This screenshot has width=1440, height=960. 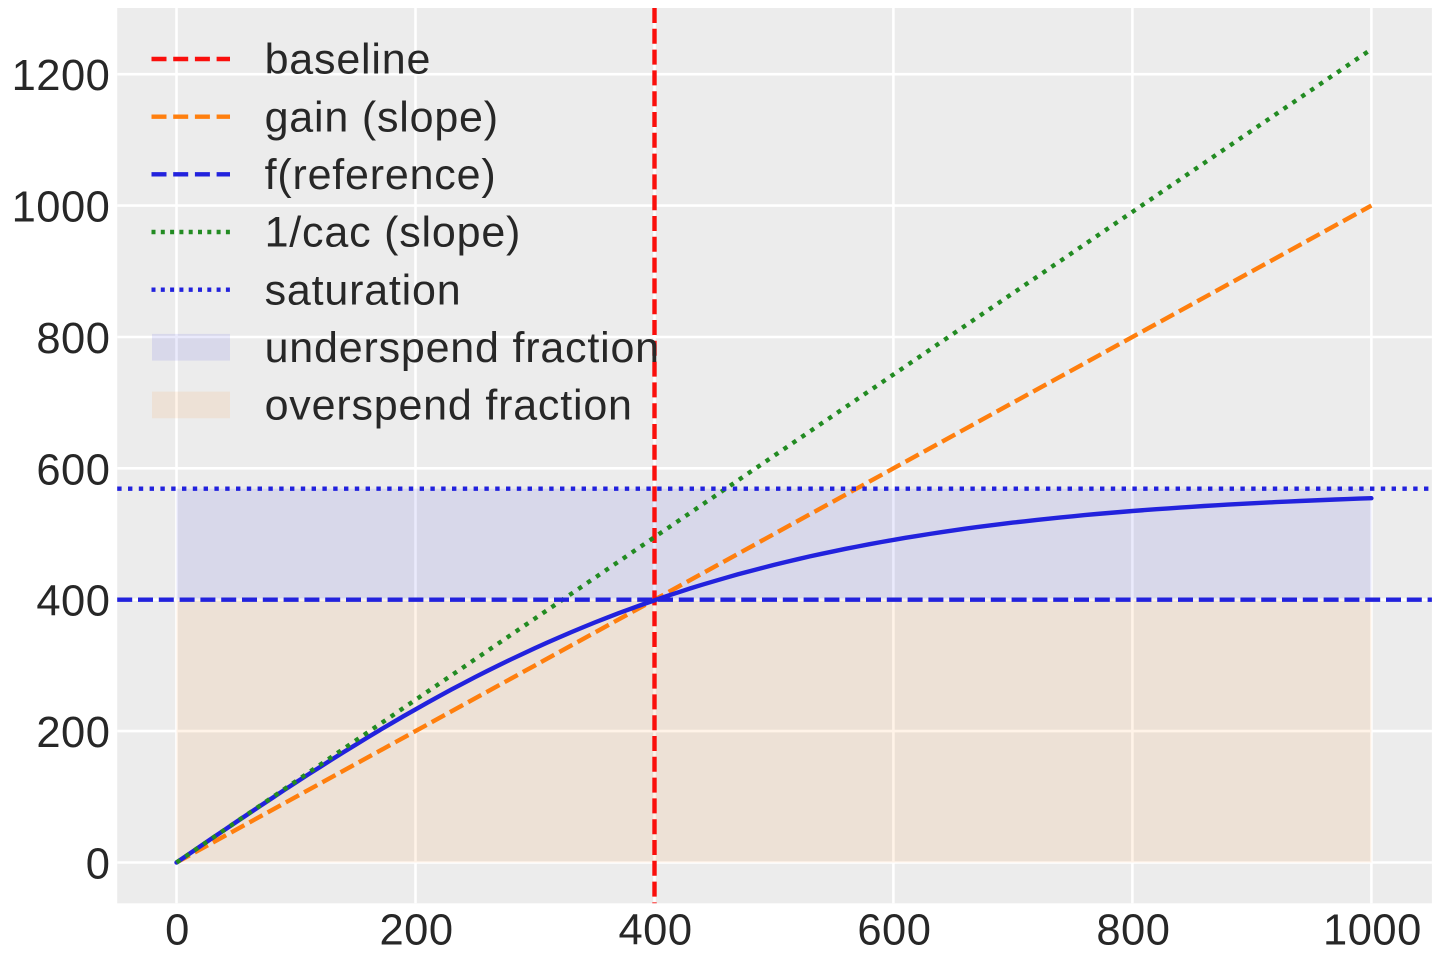 What do you see at coordinates (382, 117) in the screenshot?
I see `svg-text: gain (slope)` at bounding box center [382, 117].